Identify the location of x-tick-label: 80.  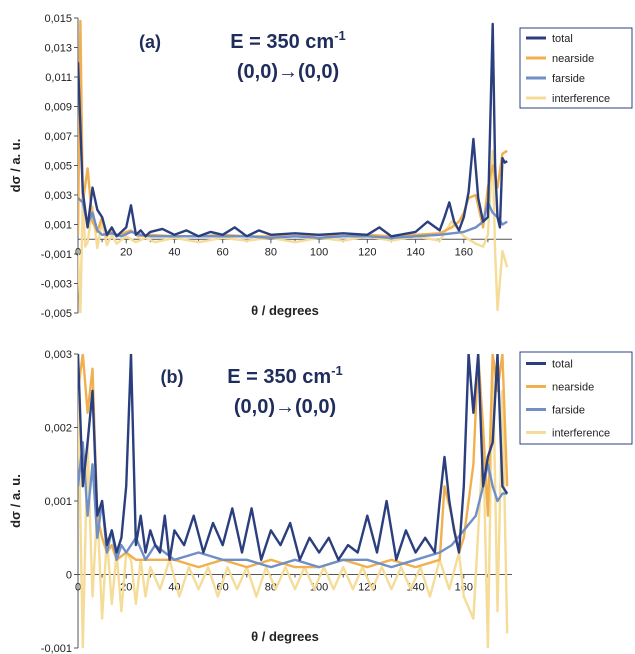
(271, 252).